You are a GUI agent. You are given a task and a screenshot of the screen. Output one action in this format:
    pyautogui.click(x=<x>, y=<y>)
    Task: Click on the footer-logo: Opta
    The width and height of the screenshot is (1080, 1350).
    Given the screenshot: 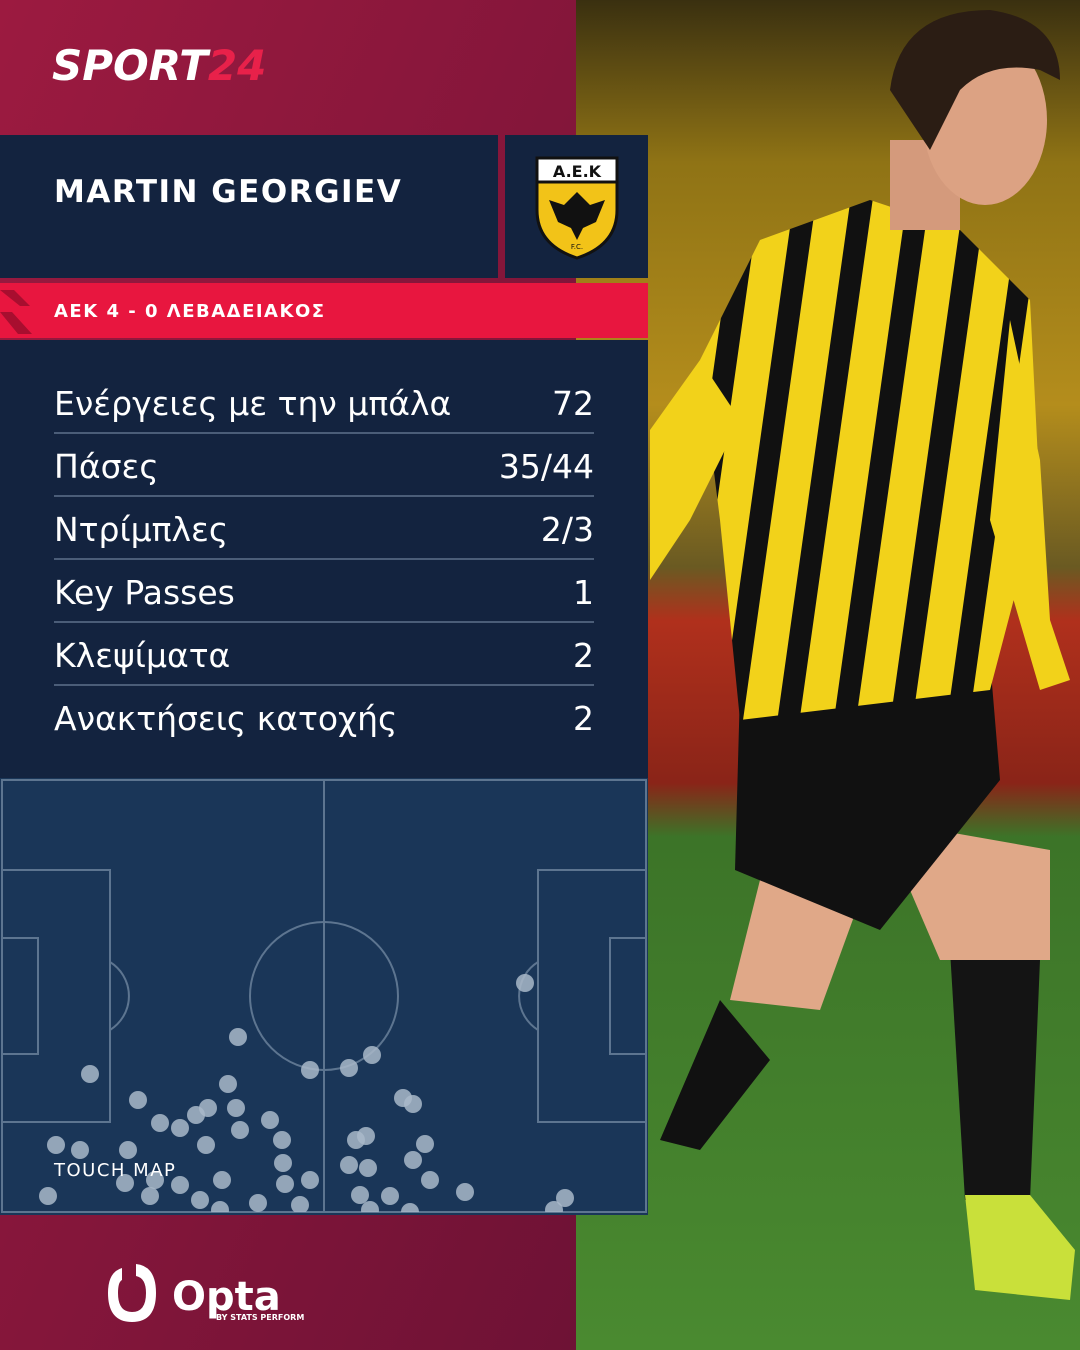 What is the action you would take?
    pyautogui.click(x=226, y=1297)
    